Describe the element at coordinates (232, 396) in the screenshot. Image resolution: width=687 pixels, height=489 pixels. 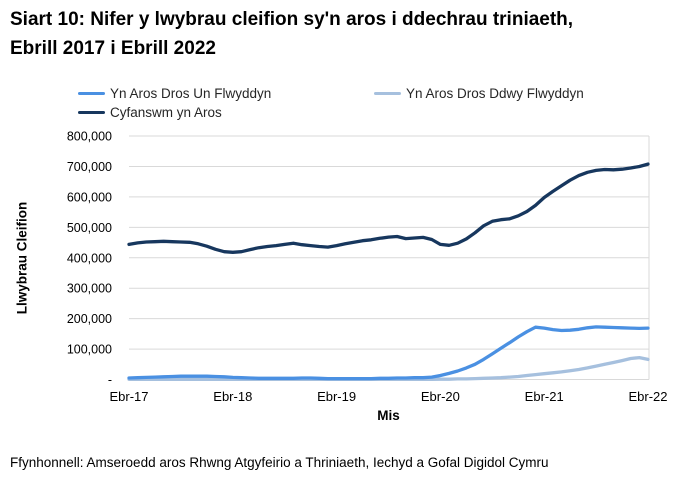
I see `x-tick-label: Ebr-18` at that location.